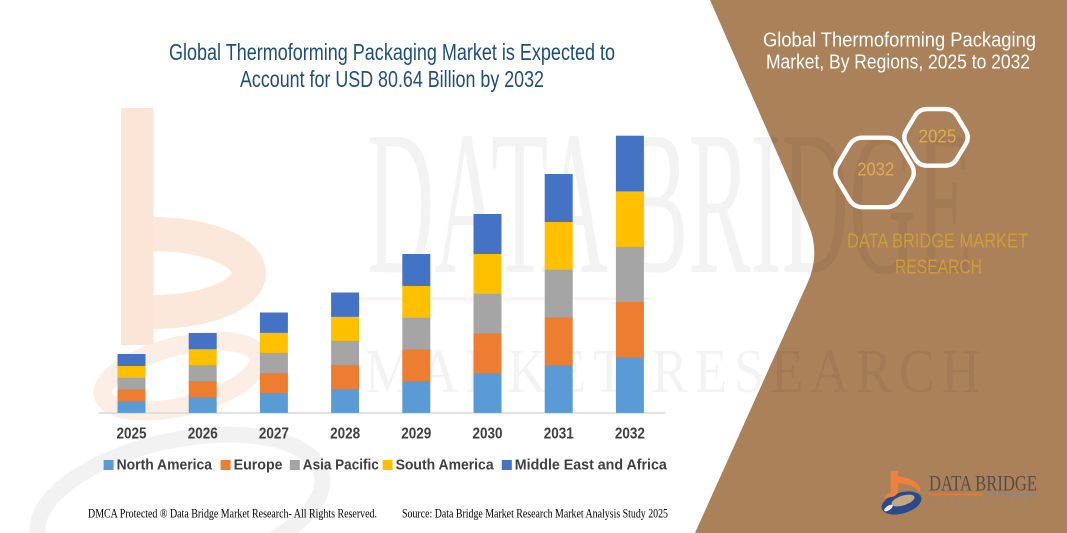 Image resolution: width=1067 pixels, height=533 pixels. I want to click on svg-text: 2028, so click(345, 434).